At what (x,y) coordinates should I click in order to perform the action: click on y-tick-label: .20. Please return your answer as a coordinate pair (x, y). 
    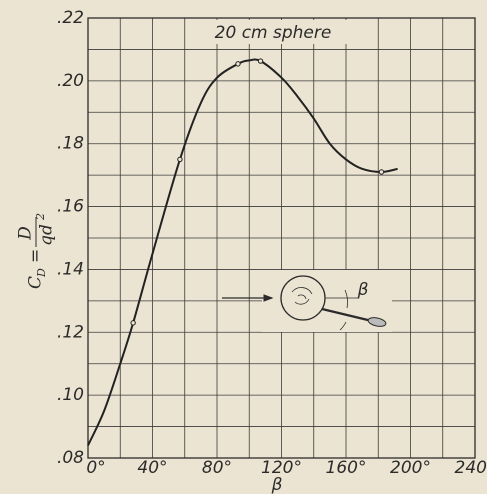
    Looking at the image, I should click on (70, 81).